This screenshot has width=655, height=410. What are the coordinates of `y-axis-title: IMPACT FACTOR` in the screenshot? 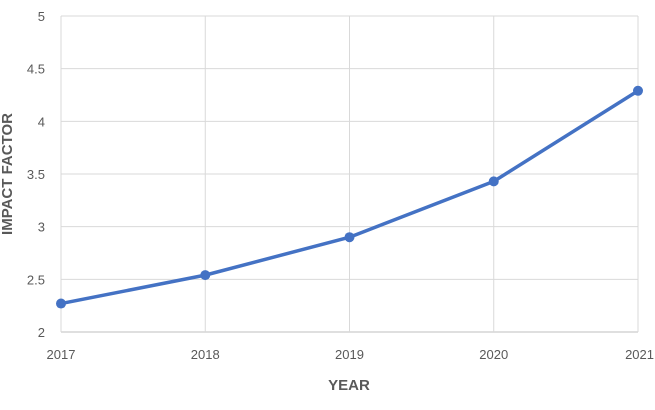 It's located at (8, 174).